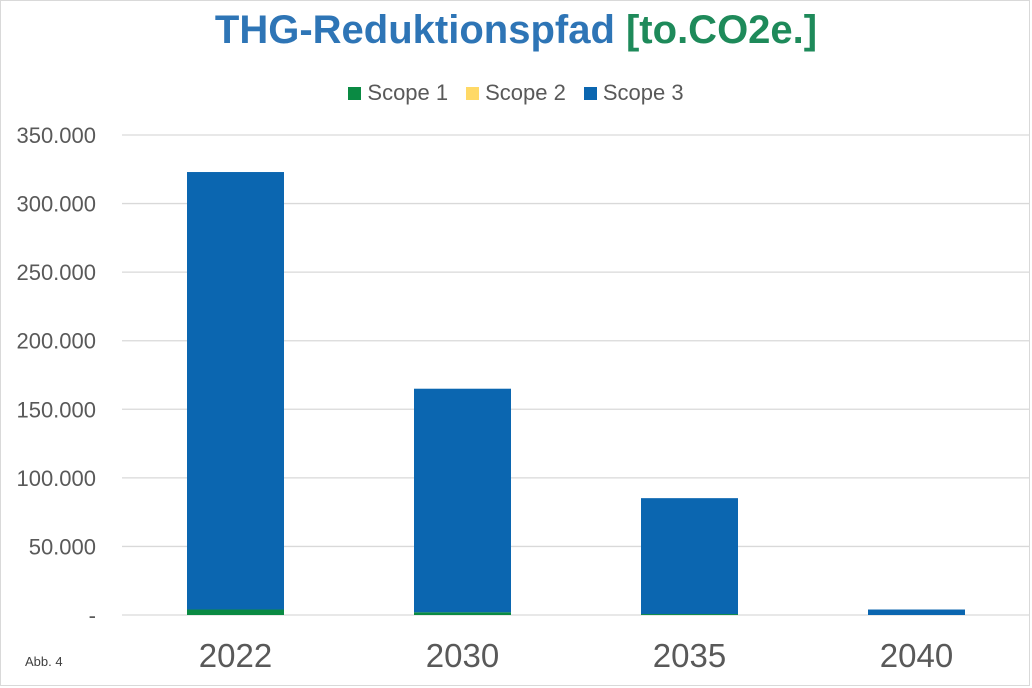 Image resolution: width=1032 pixels, height=688 pixels. I want to click on legend-label: Scope 3, so click(643, 92).